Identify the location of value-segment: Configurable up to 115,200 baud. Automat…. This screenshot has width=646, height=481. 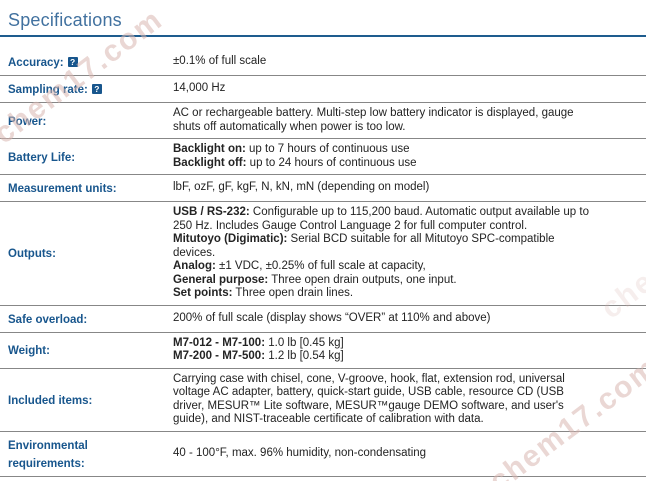
(419, 212).